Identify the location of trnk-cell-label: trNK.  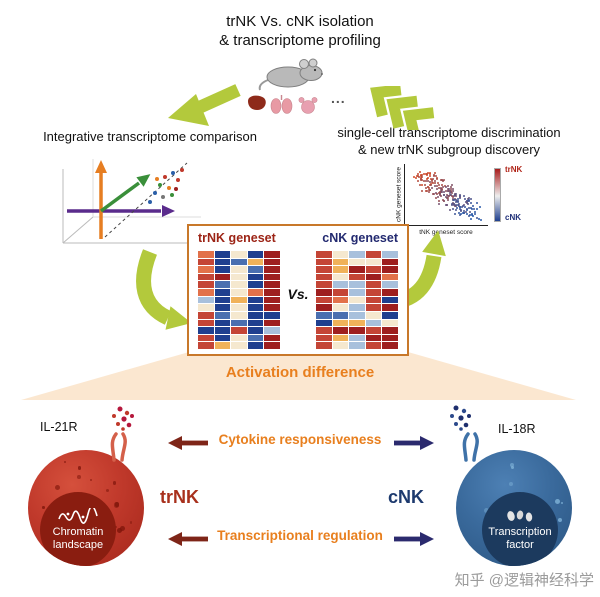
(179, 497).